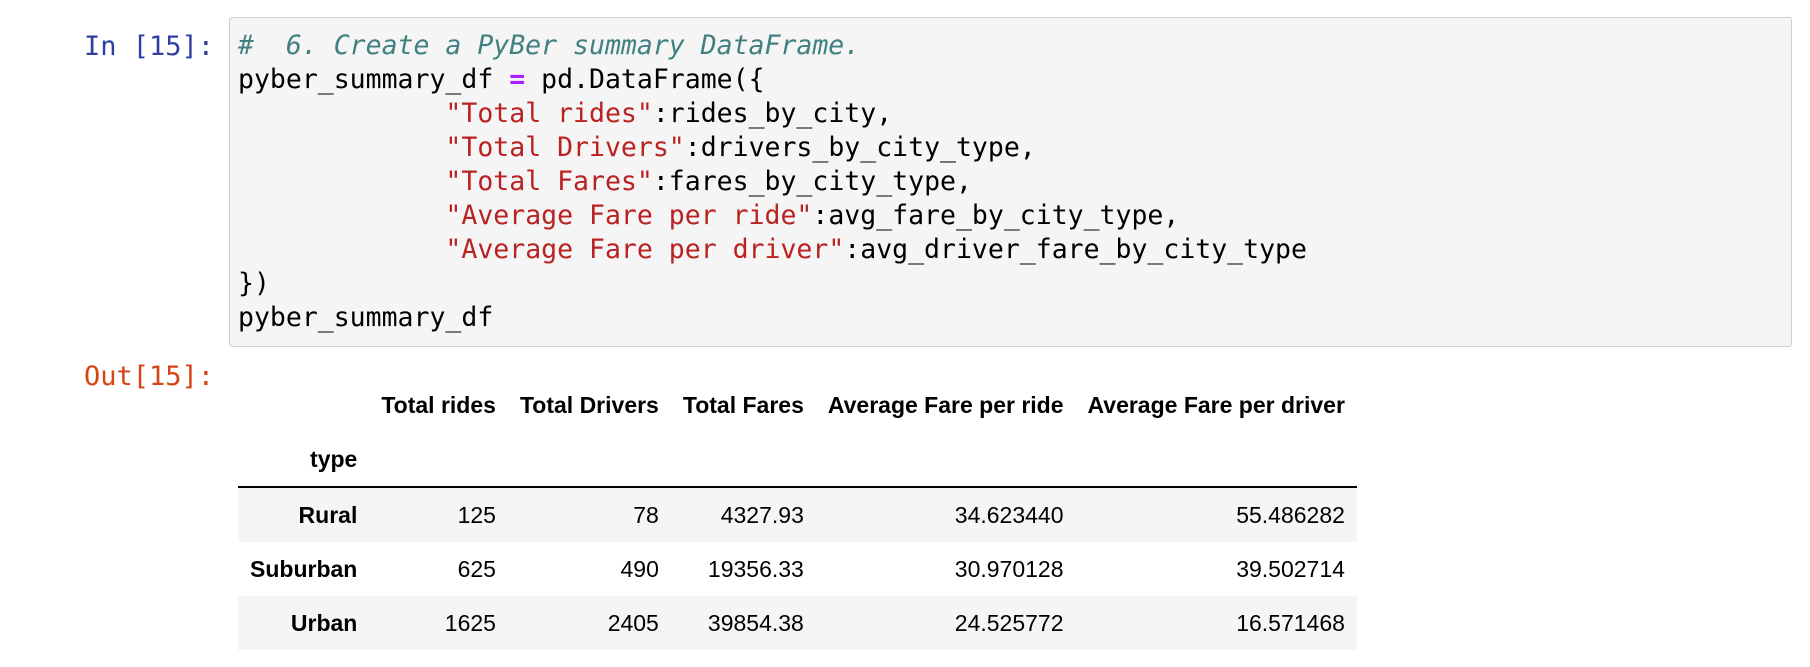  I want to click on table-cell: 625, so click(476, 568).